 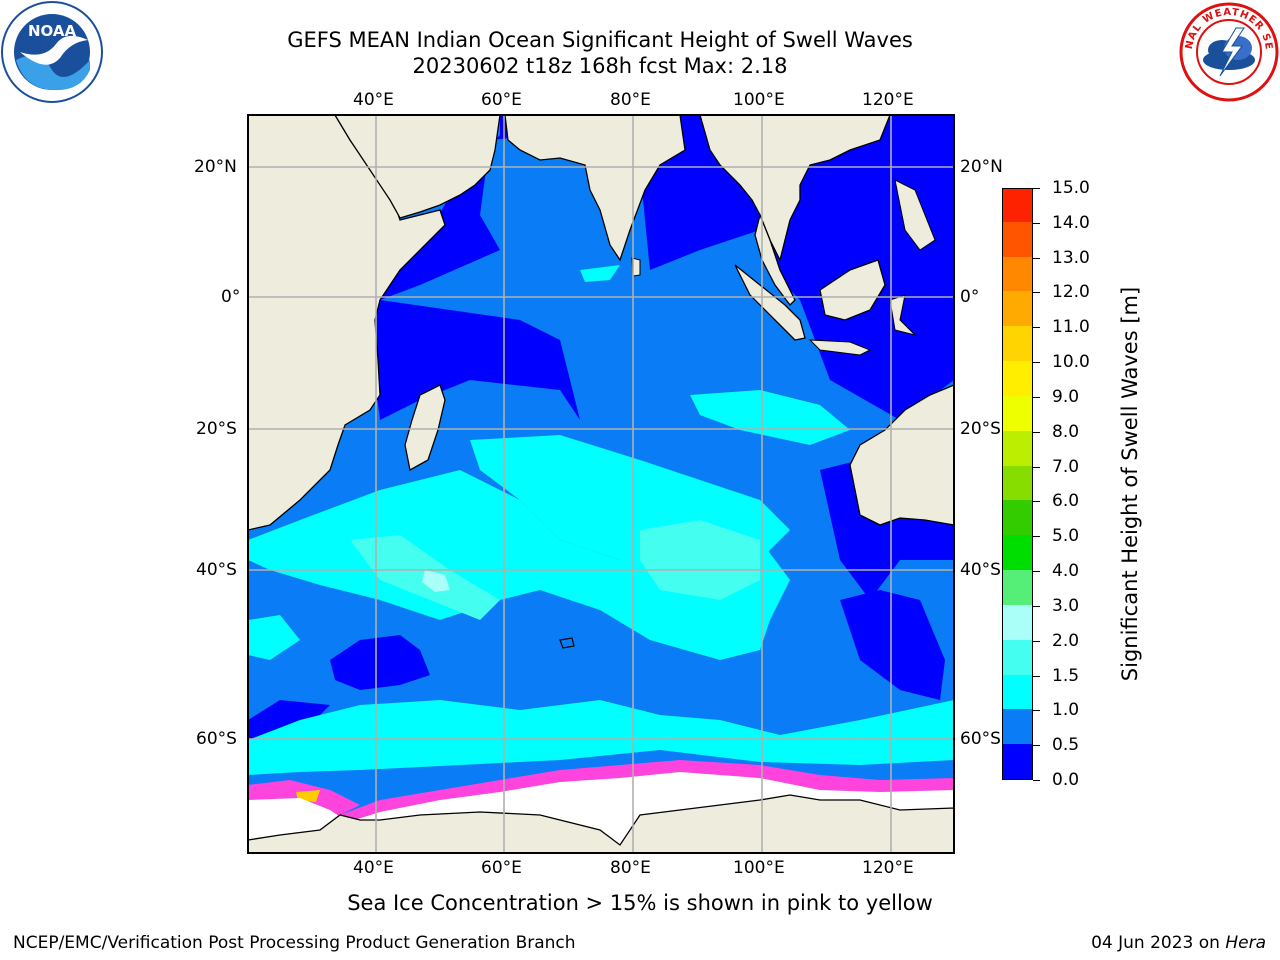 I want to click on southeast-asia-land, so click(x=795, y=188).